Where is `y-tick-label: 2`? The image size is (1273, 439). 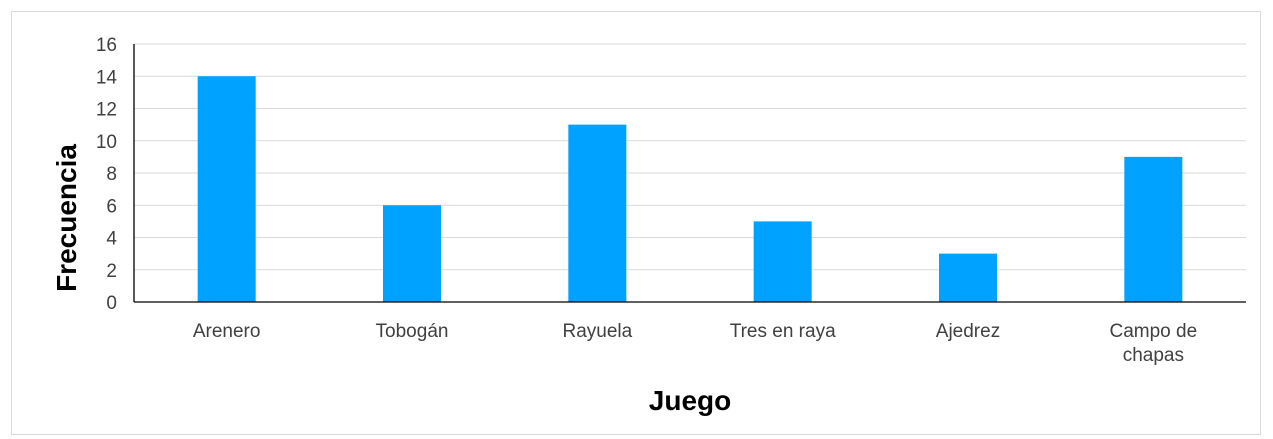 y-tick-label: 2 is located at coordinates (111, 271).